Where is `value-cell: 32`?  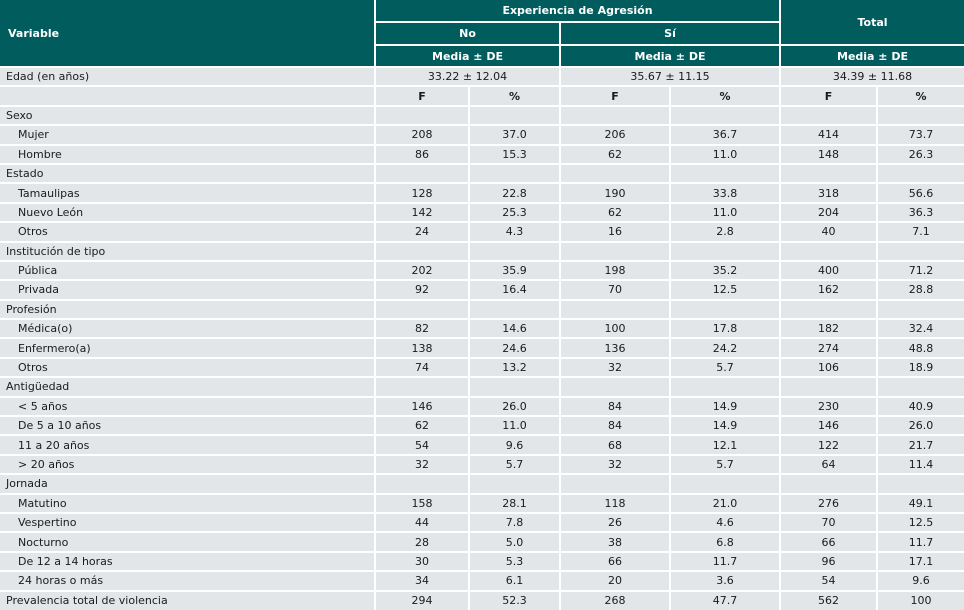 value-cell: 32 is located at coordinates (615, 464).